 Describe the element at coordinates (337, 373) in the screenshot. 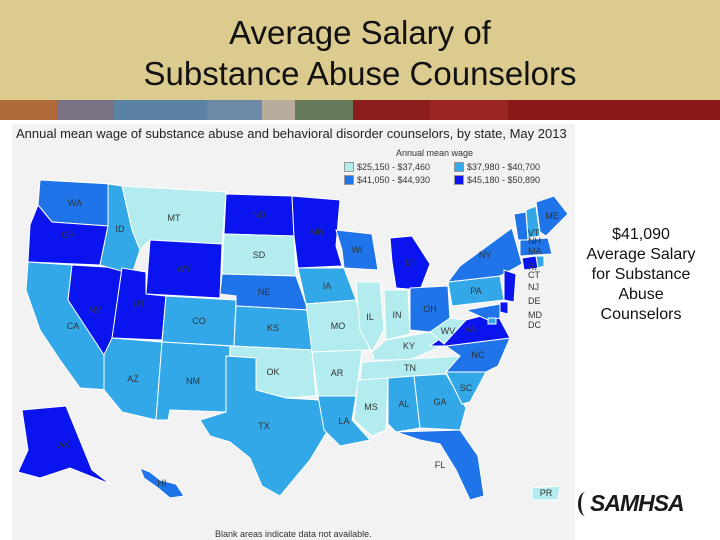

I see `state-label: AR` at that location.